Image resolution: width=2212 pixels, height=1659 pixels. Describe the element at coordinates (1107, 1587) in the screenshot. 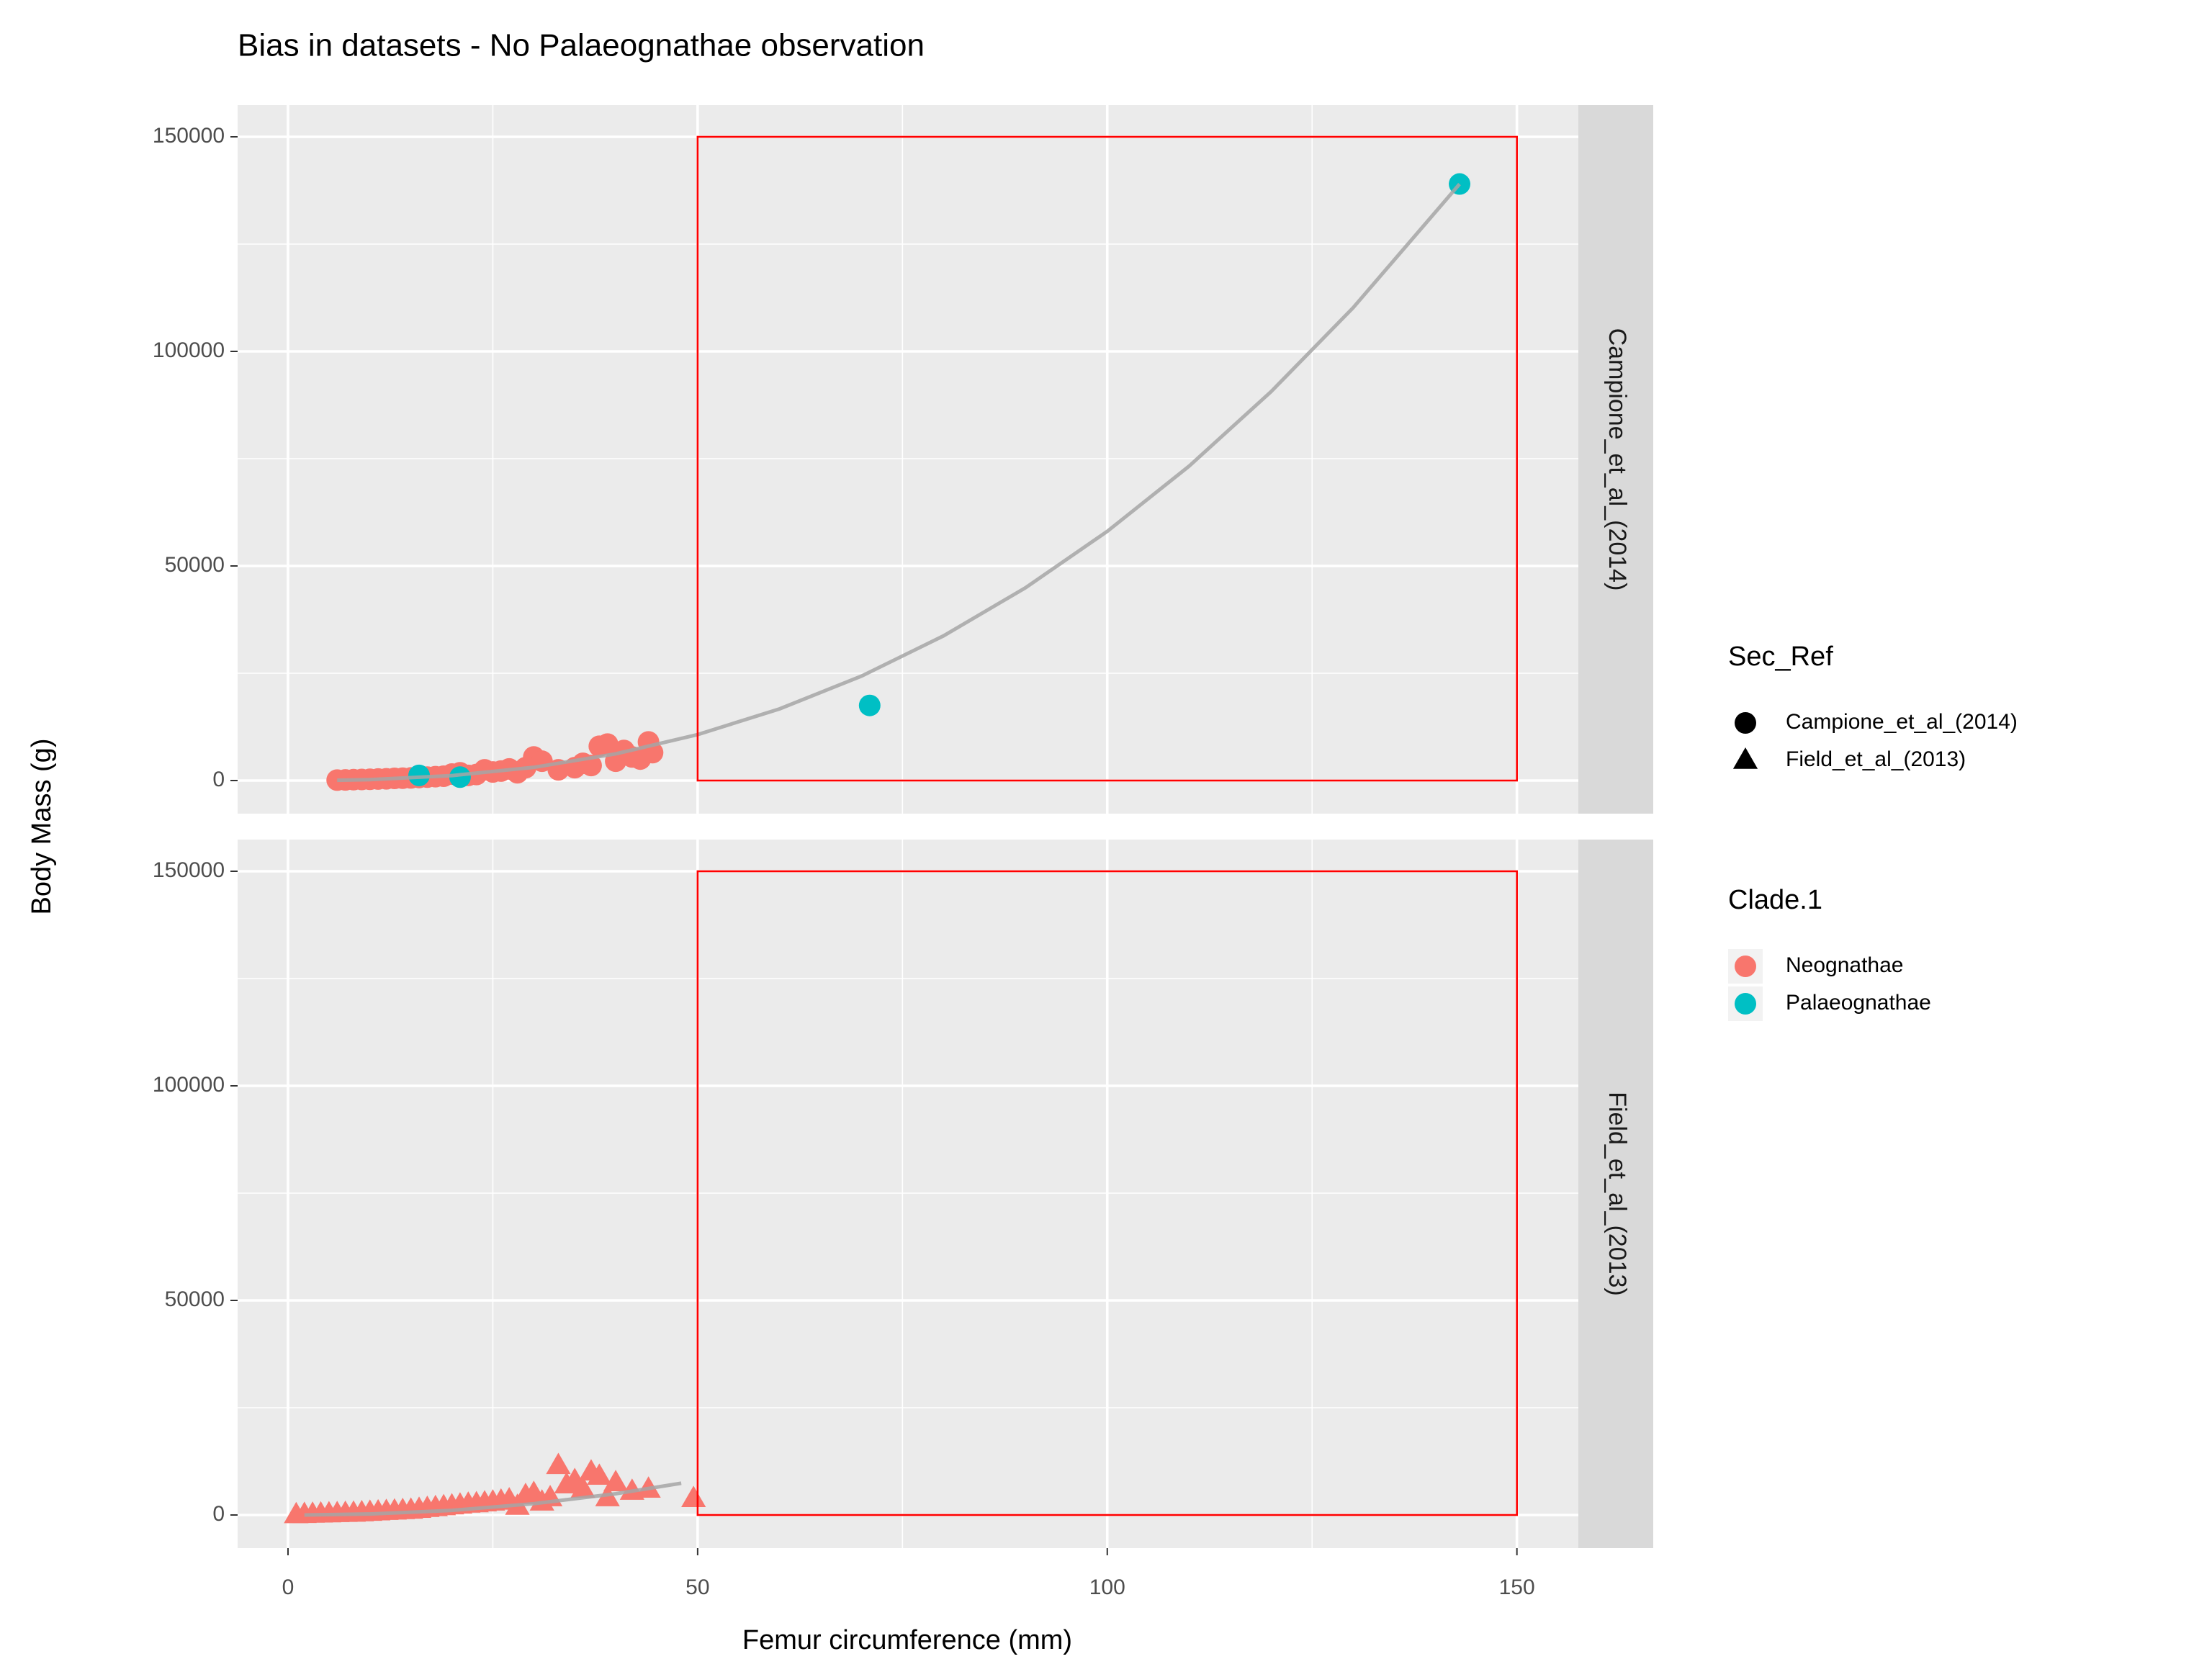

I see `x-tick-label: 100` at that location.